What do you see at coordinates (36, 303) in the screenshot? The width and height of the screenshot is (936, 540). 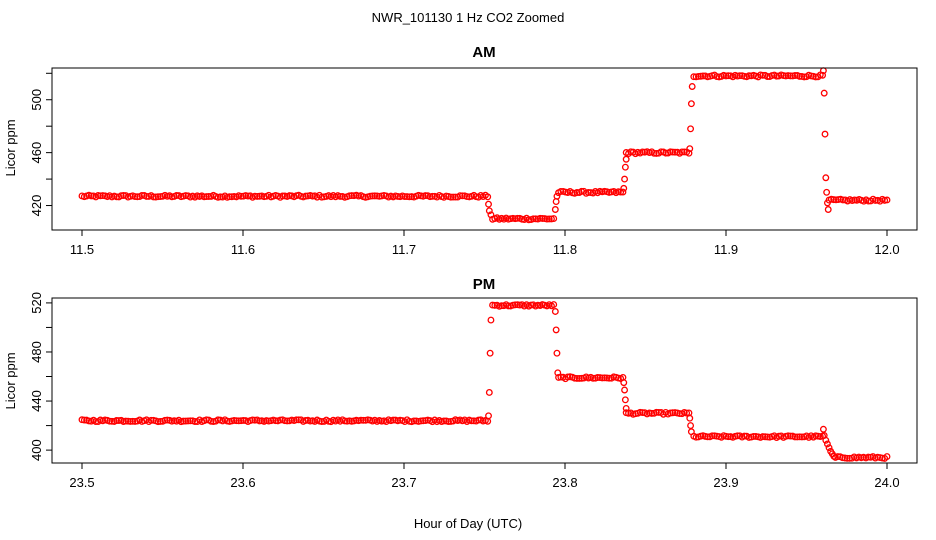 I see `pm-y-tick-label-3: 520` at bounding box center [36, 303].